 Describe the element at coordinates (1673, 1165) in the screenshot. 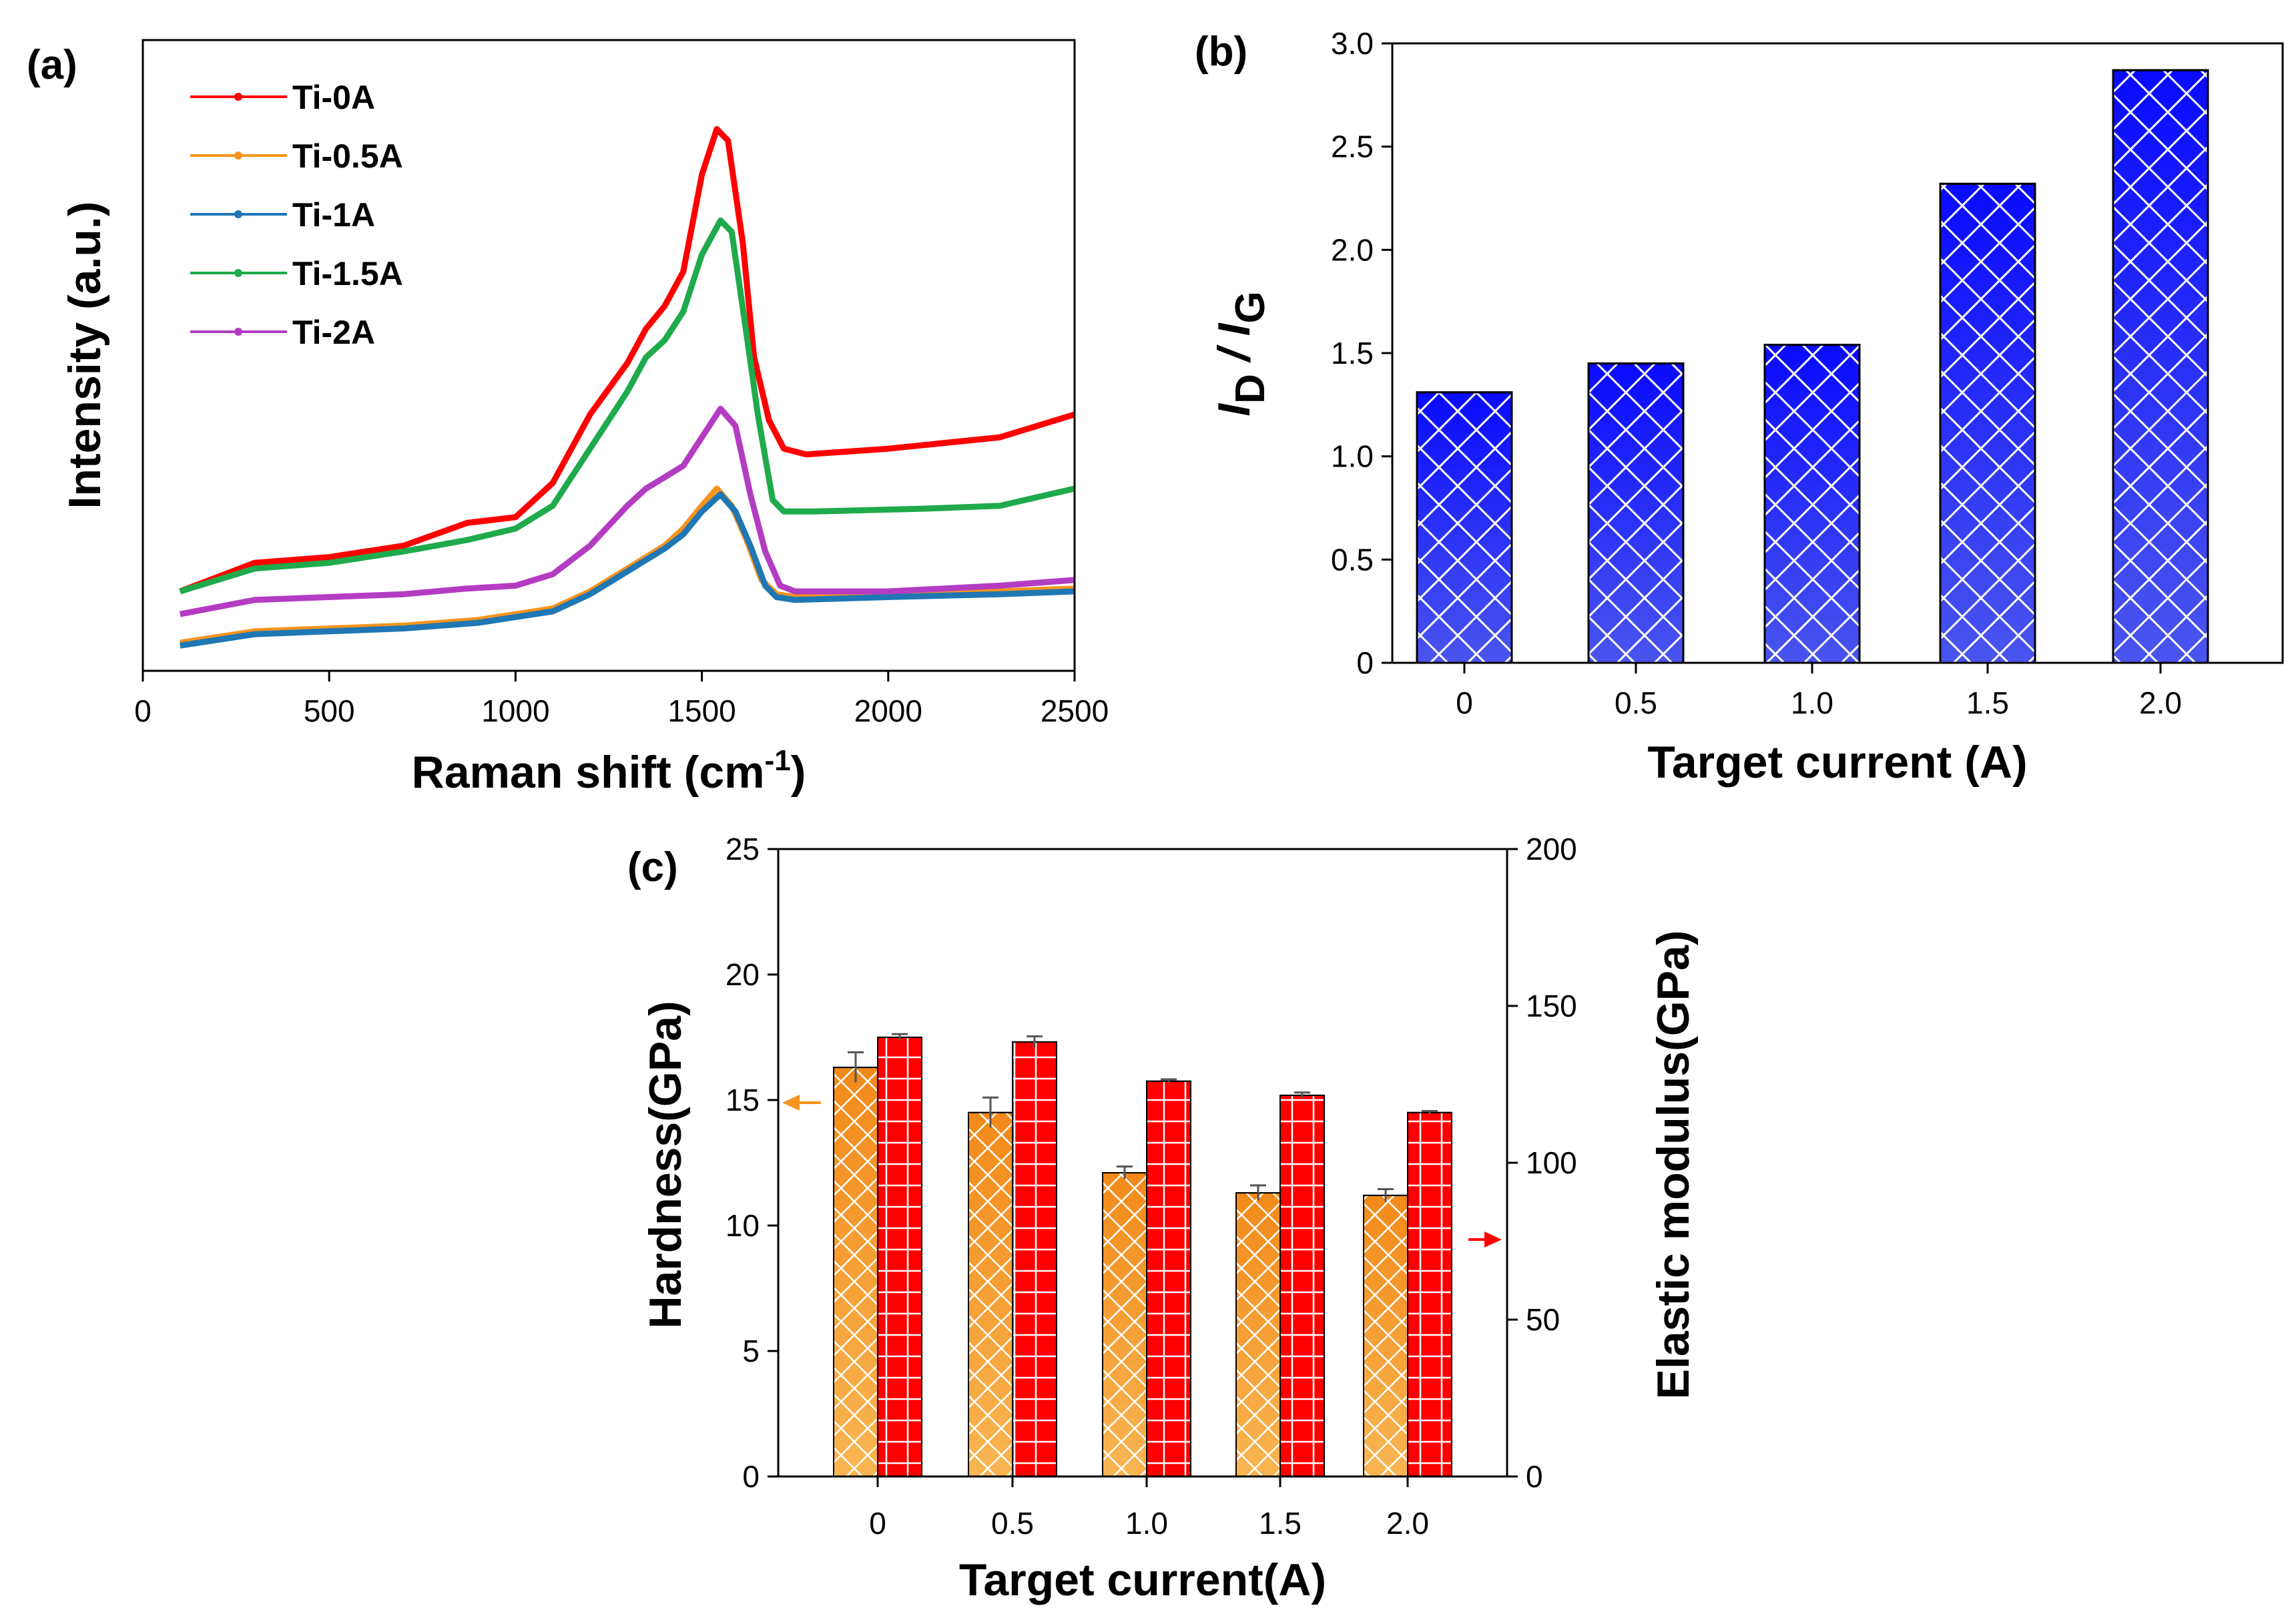

I see `panel-c-right-title: Elastic modulus(GPa)` at that location.